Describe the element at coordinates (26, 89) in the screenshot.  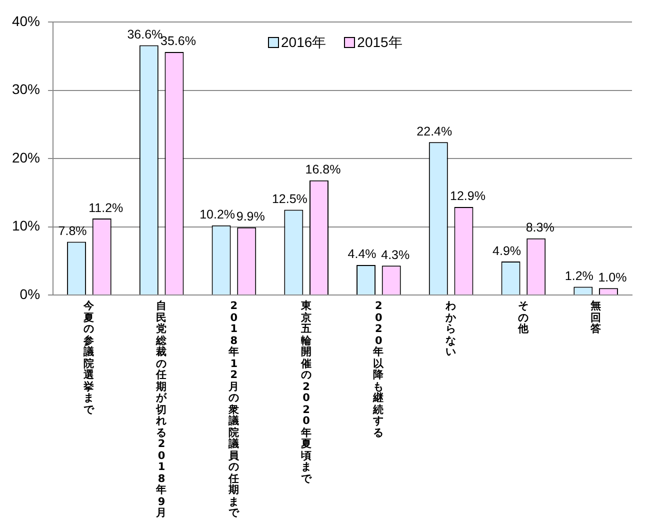
I see `y-tick-label: 30%` at that location.